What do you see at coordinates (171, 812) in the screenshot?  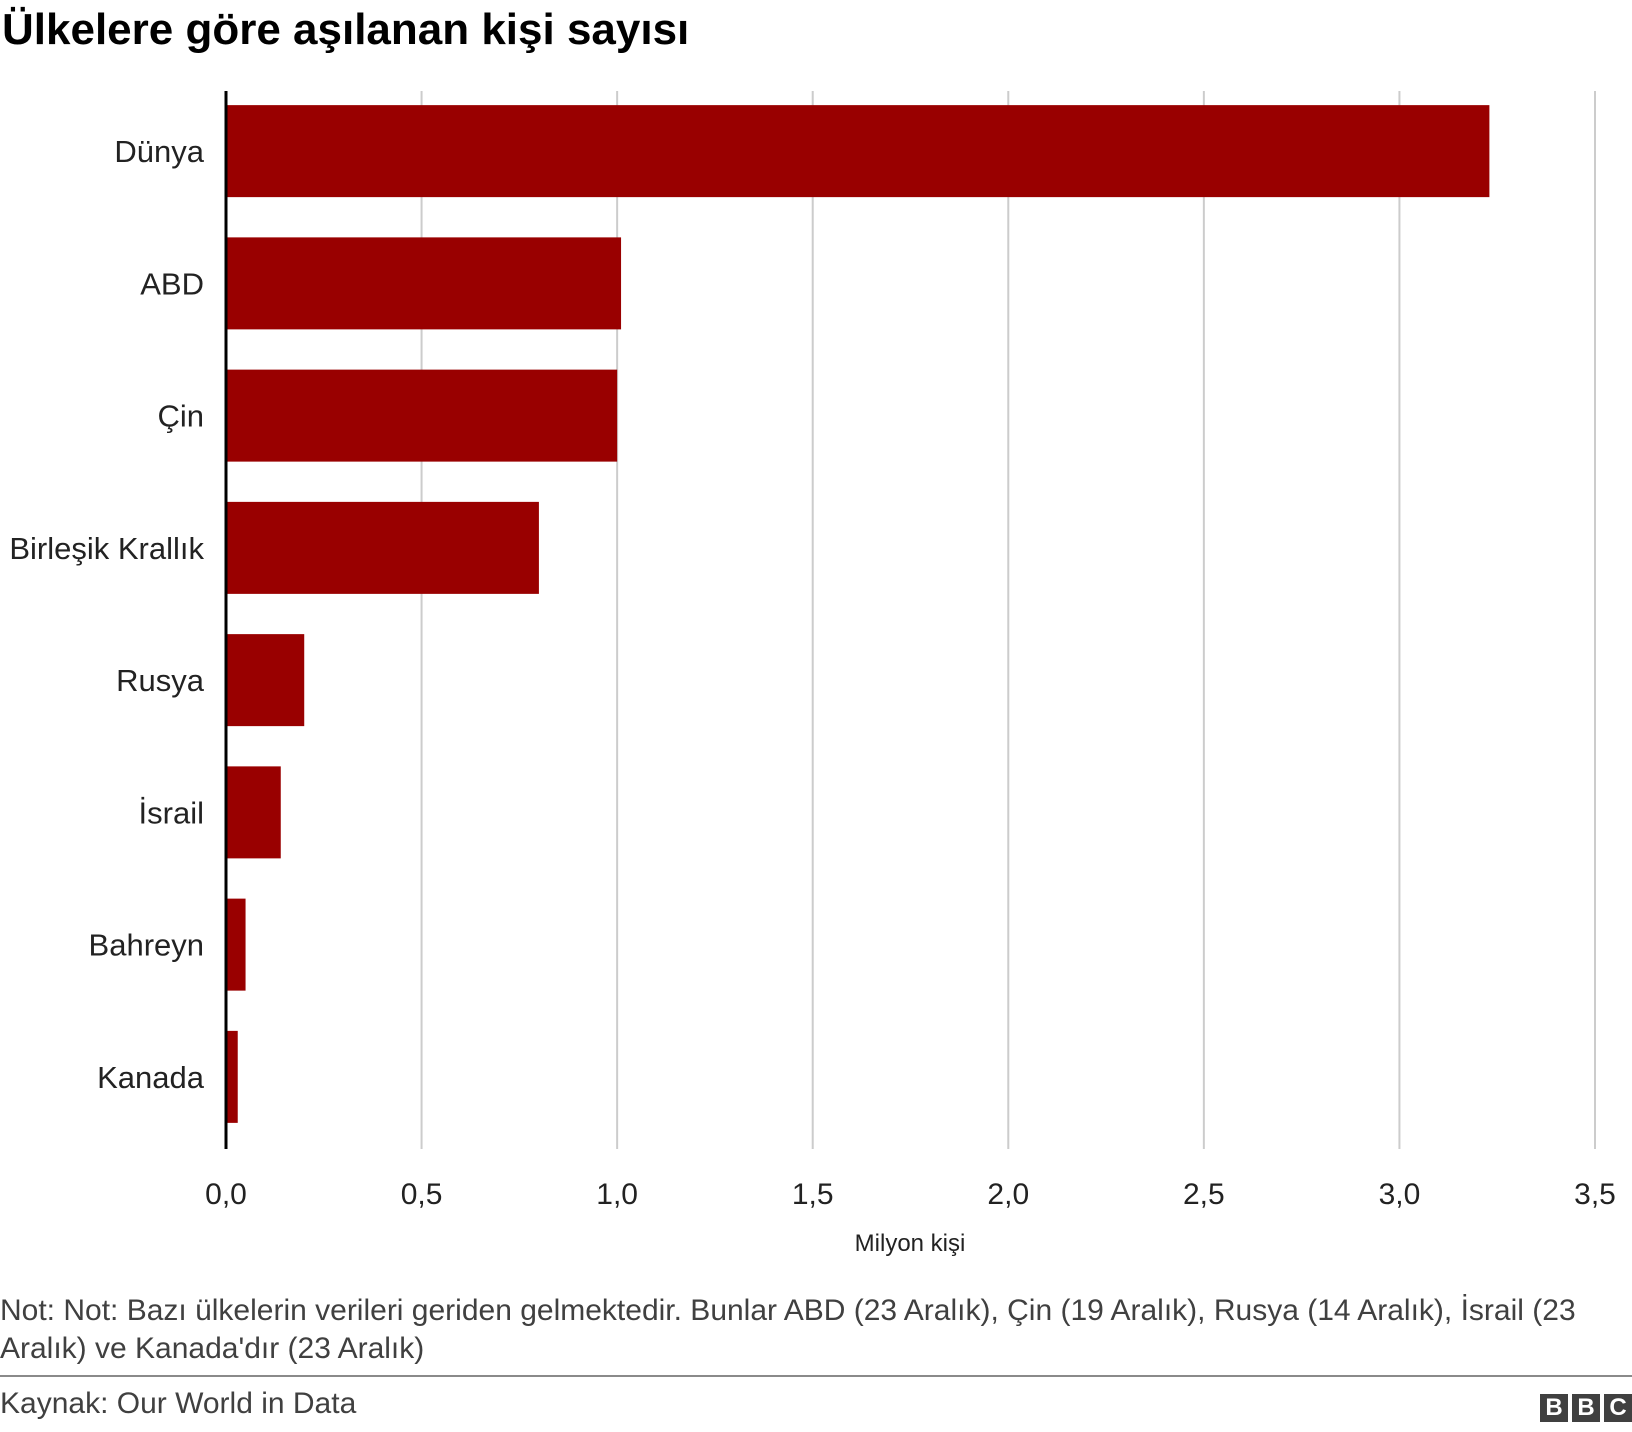 I see `category-label: İsrail` at bounding box center [171, 812].